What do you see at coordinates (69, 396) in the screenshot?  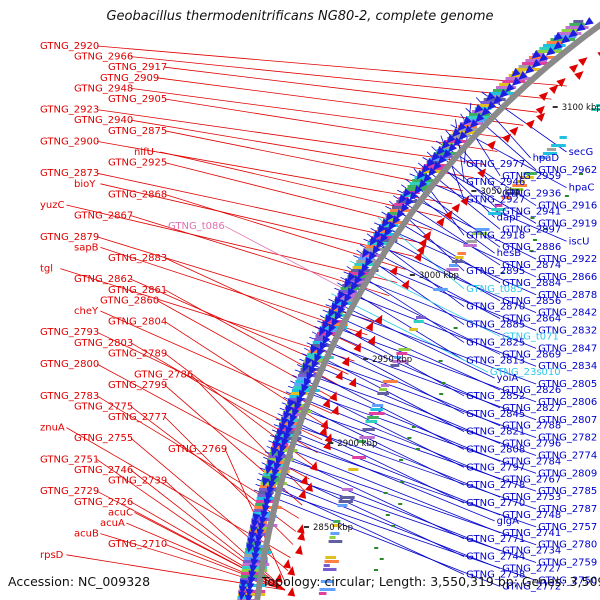 I see `gene-label: GTNG_2783` at bounding box center [69, 396].